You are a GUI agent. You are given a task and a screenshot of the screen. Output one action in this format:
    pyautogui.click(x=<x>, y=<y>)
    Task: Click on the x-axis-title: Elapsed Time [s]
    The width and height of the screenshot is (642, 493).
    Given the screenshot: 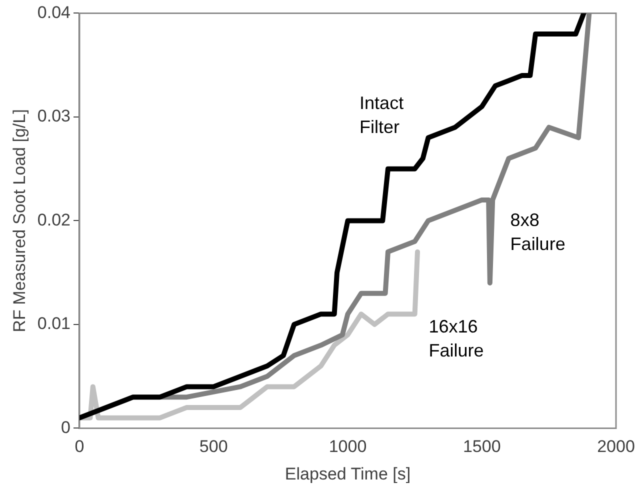 What is the action you would take?
    pyautogui.click(x=347, y=474)
    